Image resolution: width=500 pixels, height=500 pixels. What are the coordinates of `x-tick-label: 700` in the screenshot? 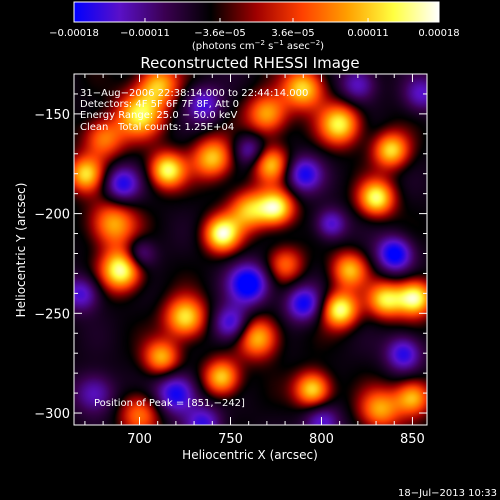 It's located at (139, 439).